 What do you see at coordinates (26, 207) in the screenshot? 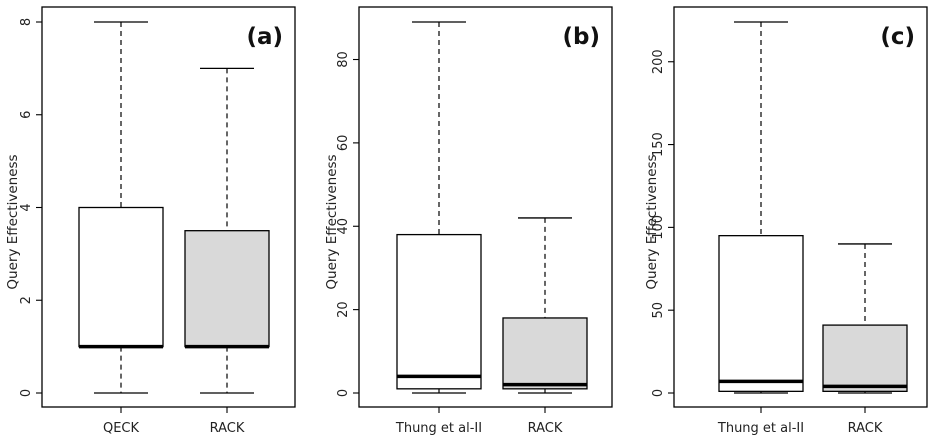
I see `y-tick-label: 4` at bounding box center [26, 207].